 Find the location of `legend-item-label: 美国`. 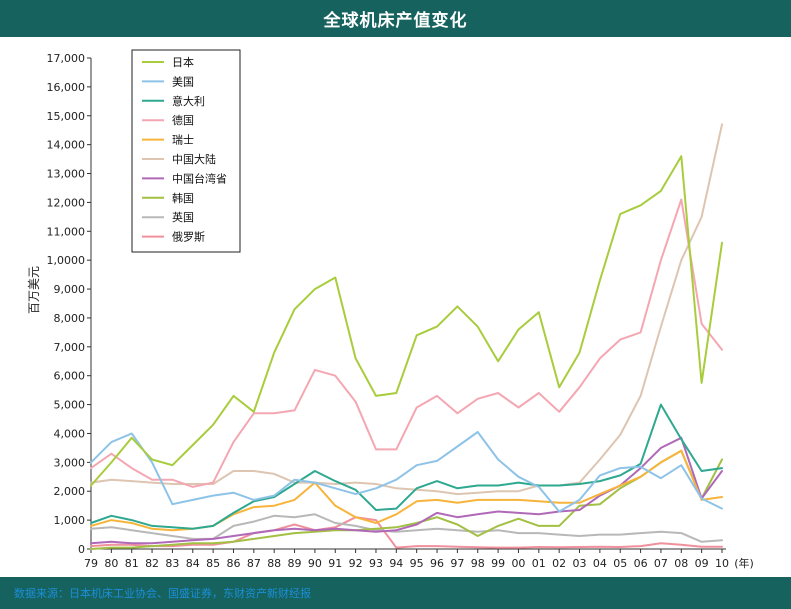

legend-item-label: 美国 is located at coordinates (183, 81).